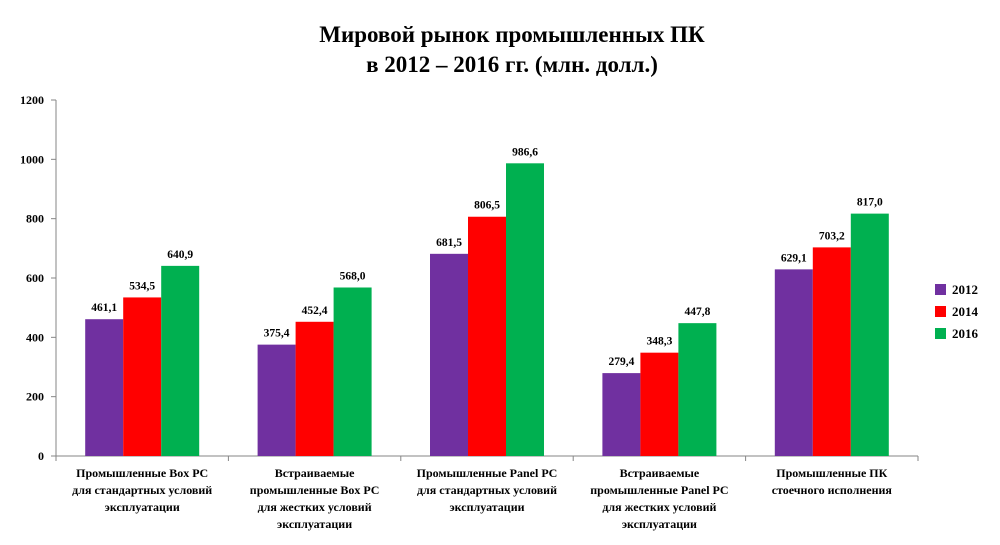  I want to click on legend-swatch-2014, so click(940, 311).